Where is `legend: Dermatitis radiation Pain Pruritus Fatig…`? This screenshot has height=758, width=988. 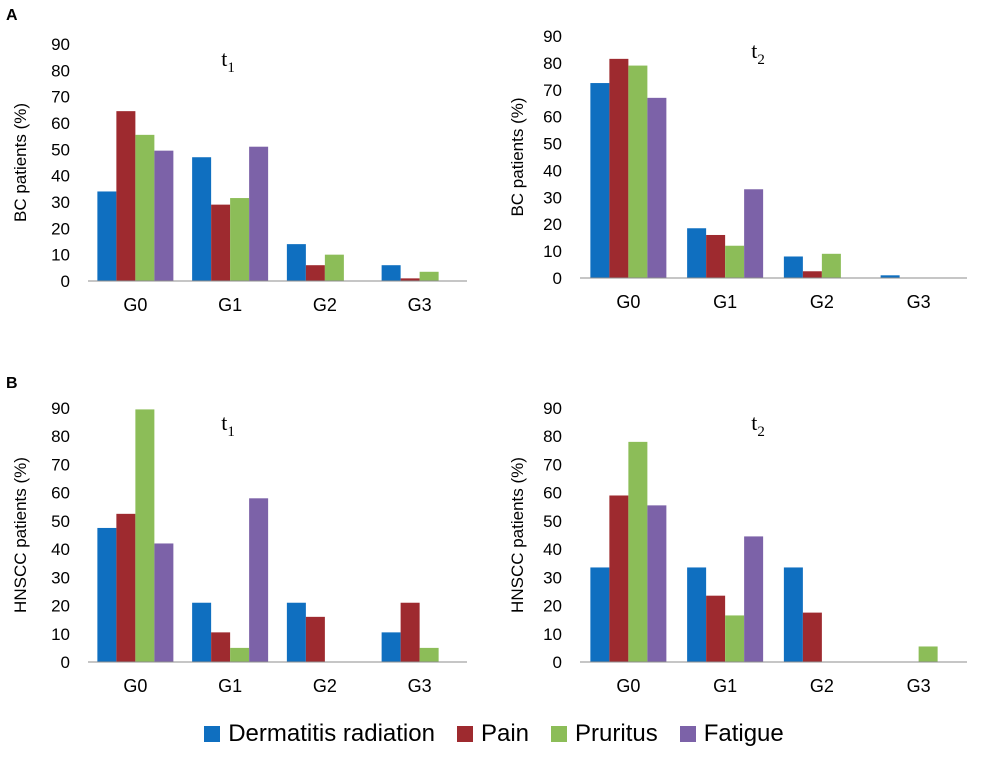 legend: Dermatitis radiation Pain Pruritus Fatig… is located at coordinates (494, 734).